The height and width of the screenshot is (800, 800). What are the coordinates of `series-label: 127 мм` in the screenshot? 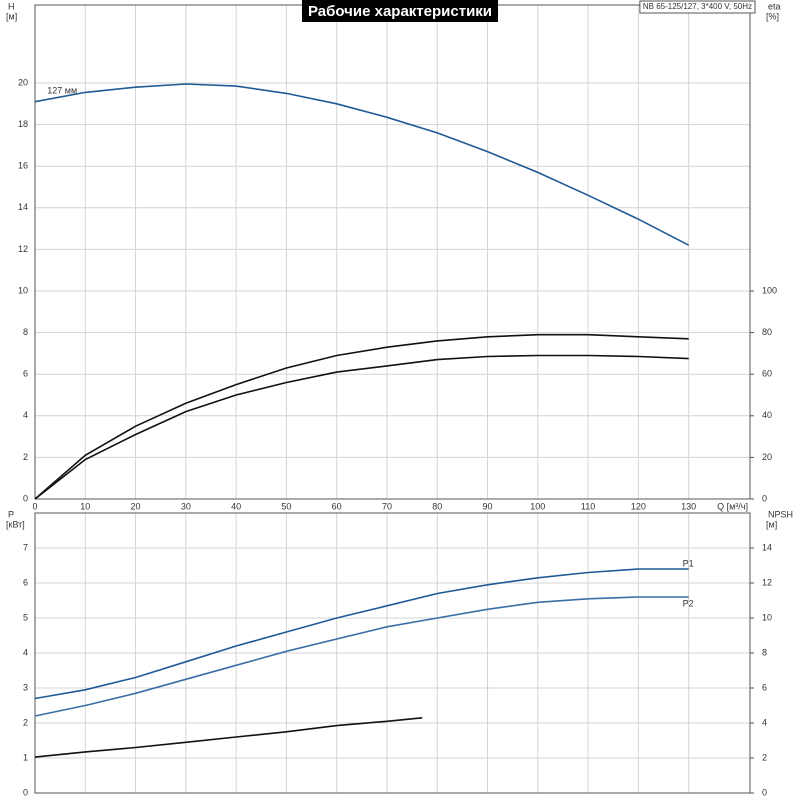 It's located at (62, 91).